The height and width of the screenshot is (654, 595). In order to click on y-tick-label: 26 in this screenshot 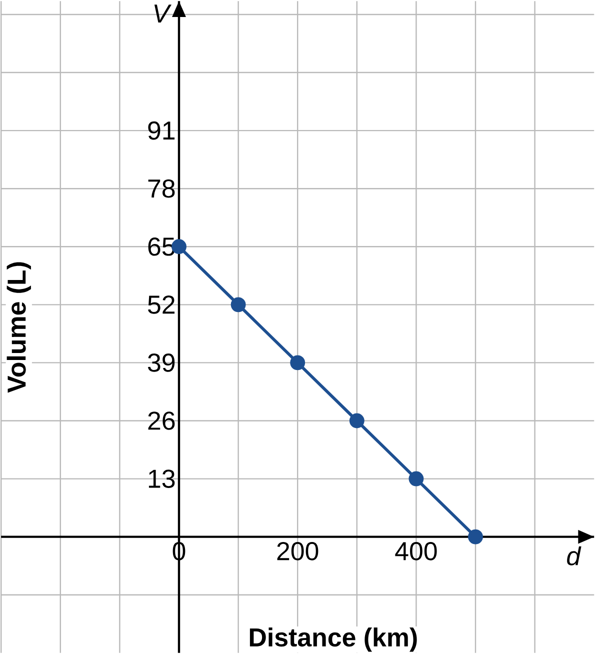, I will do `click(161, 421)`.